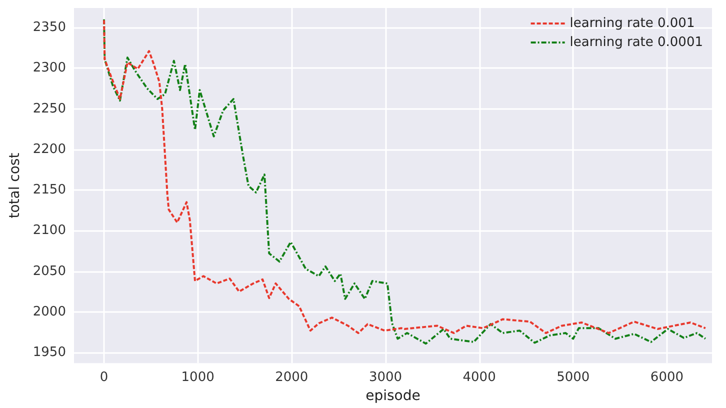 The height and width of the screenshot is (408, 726). What do you see at coordinates (479, 378) in the screenshot?
I see `x-tick-label: 4000` at bounding box center [479, 378].